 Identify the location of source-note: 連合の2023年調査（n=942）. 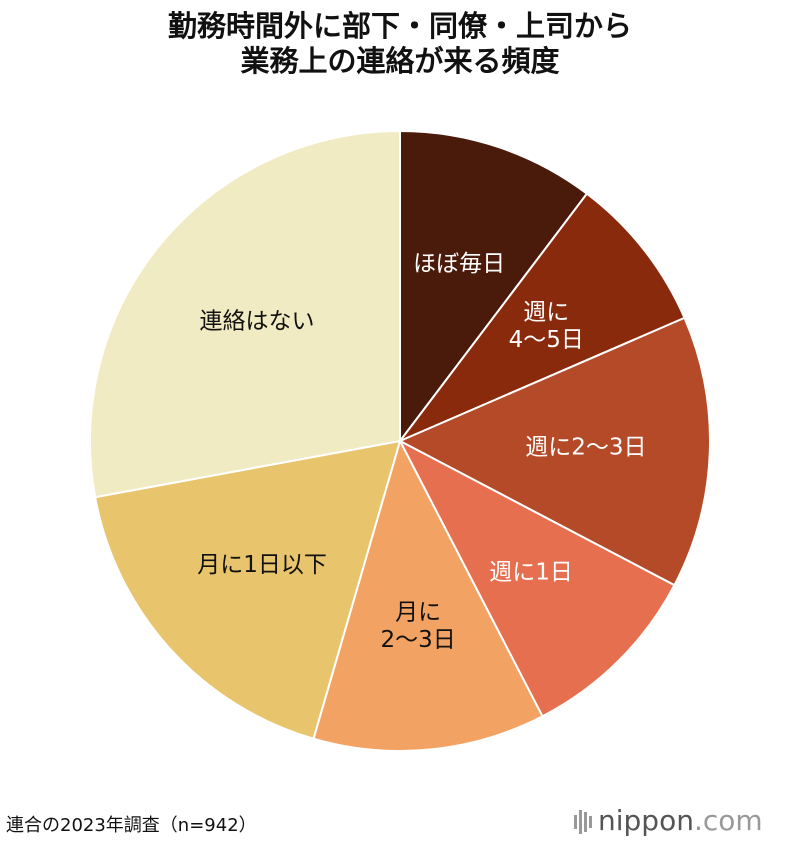
(131, 825).